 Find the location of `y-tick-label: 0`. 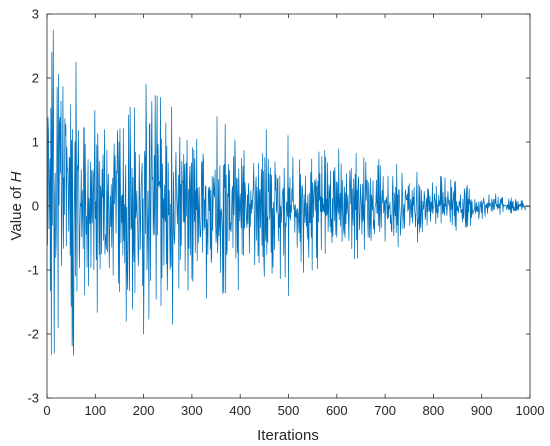

y-tick-label: 0 is located at coordinates (35, 206).